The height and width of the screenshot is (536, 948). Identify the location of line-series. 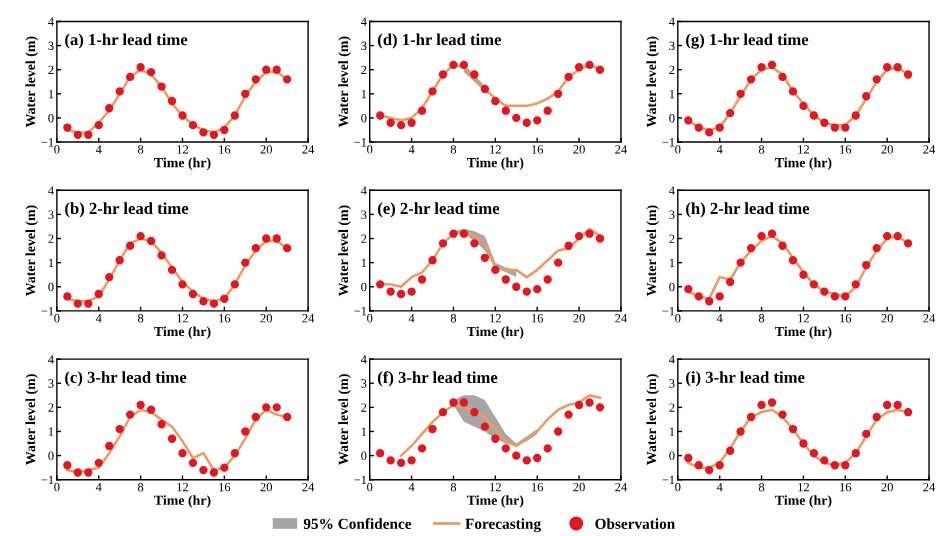
(490, 258).